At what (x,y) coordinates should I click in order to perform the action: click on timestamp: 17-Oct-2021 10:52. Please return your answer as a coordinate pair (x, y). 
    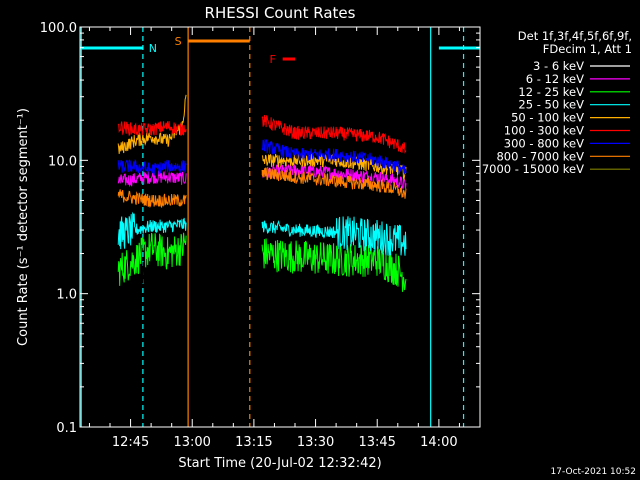
    Looking at the image, I should click on (593, 472).